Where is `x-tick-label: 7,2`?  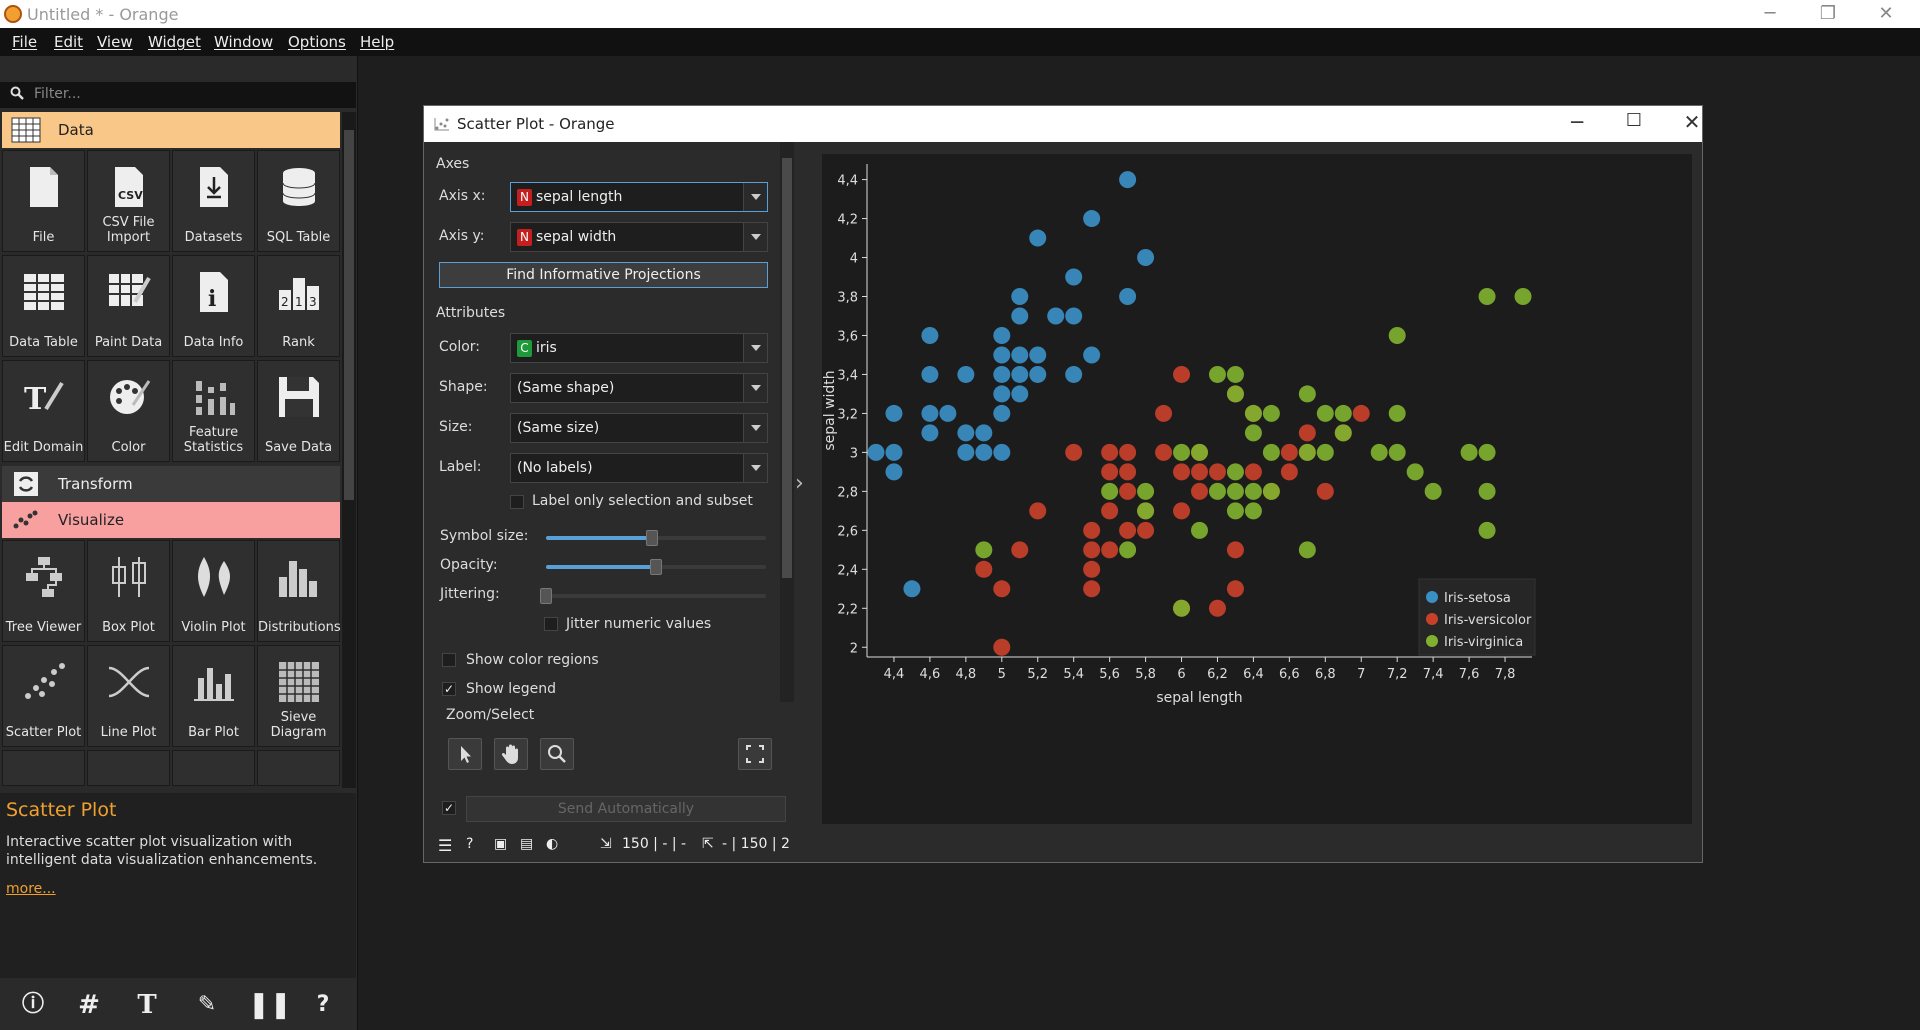
x-tick-label: 7,2 is located at coordinates (1397, 674).